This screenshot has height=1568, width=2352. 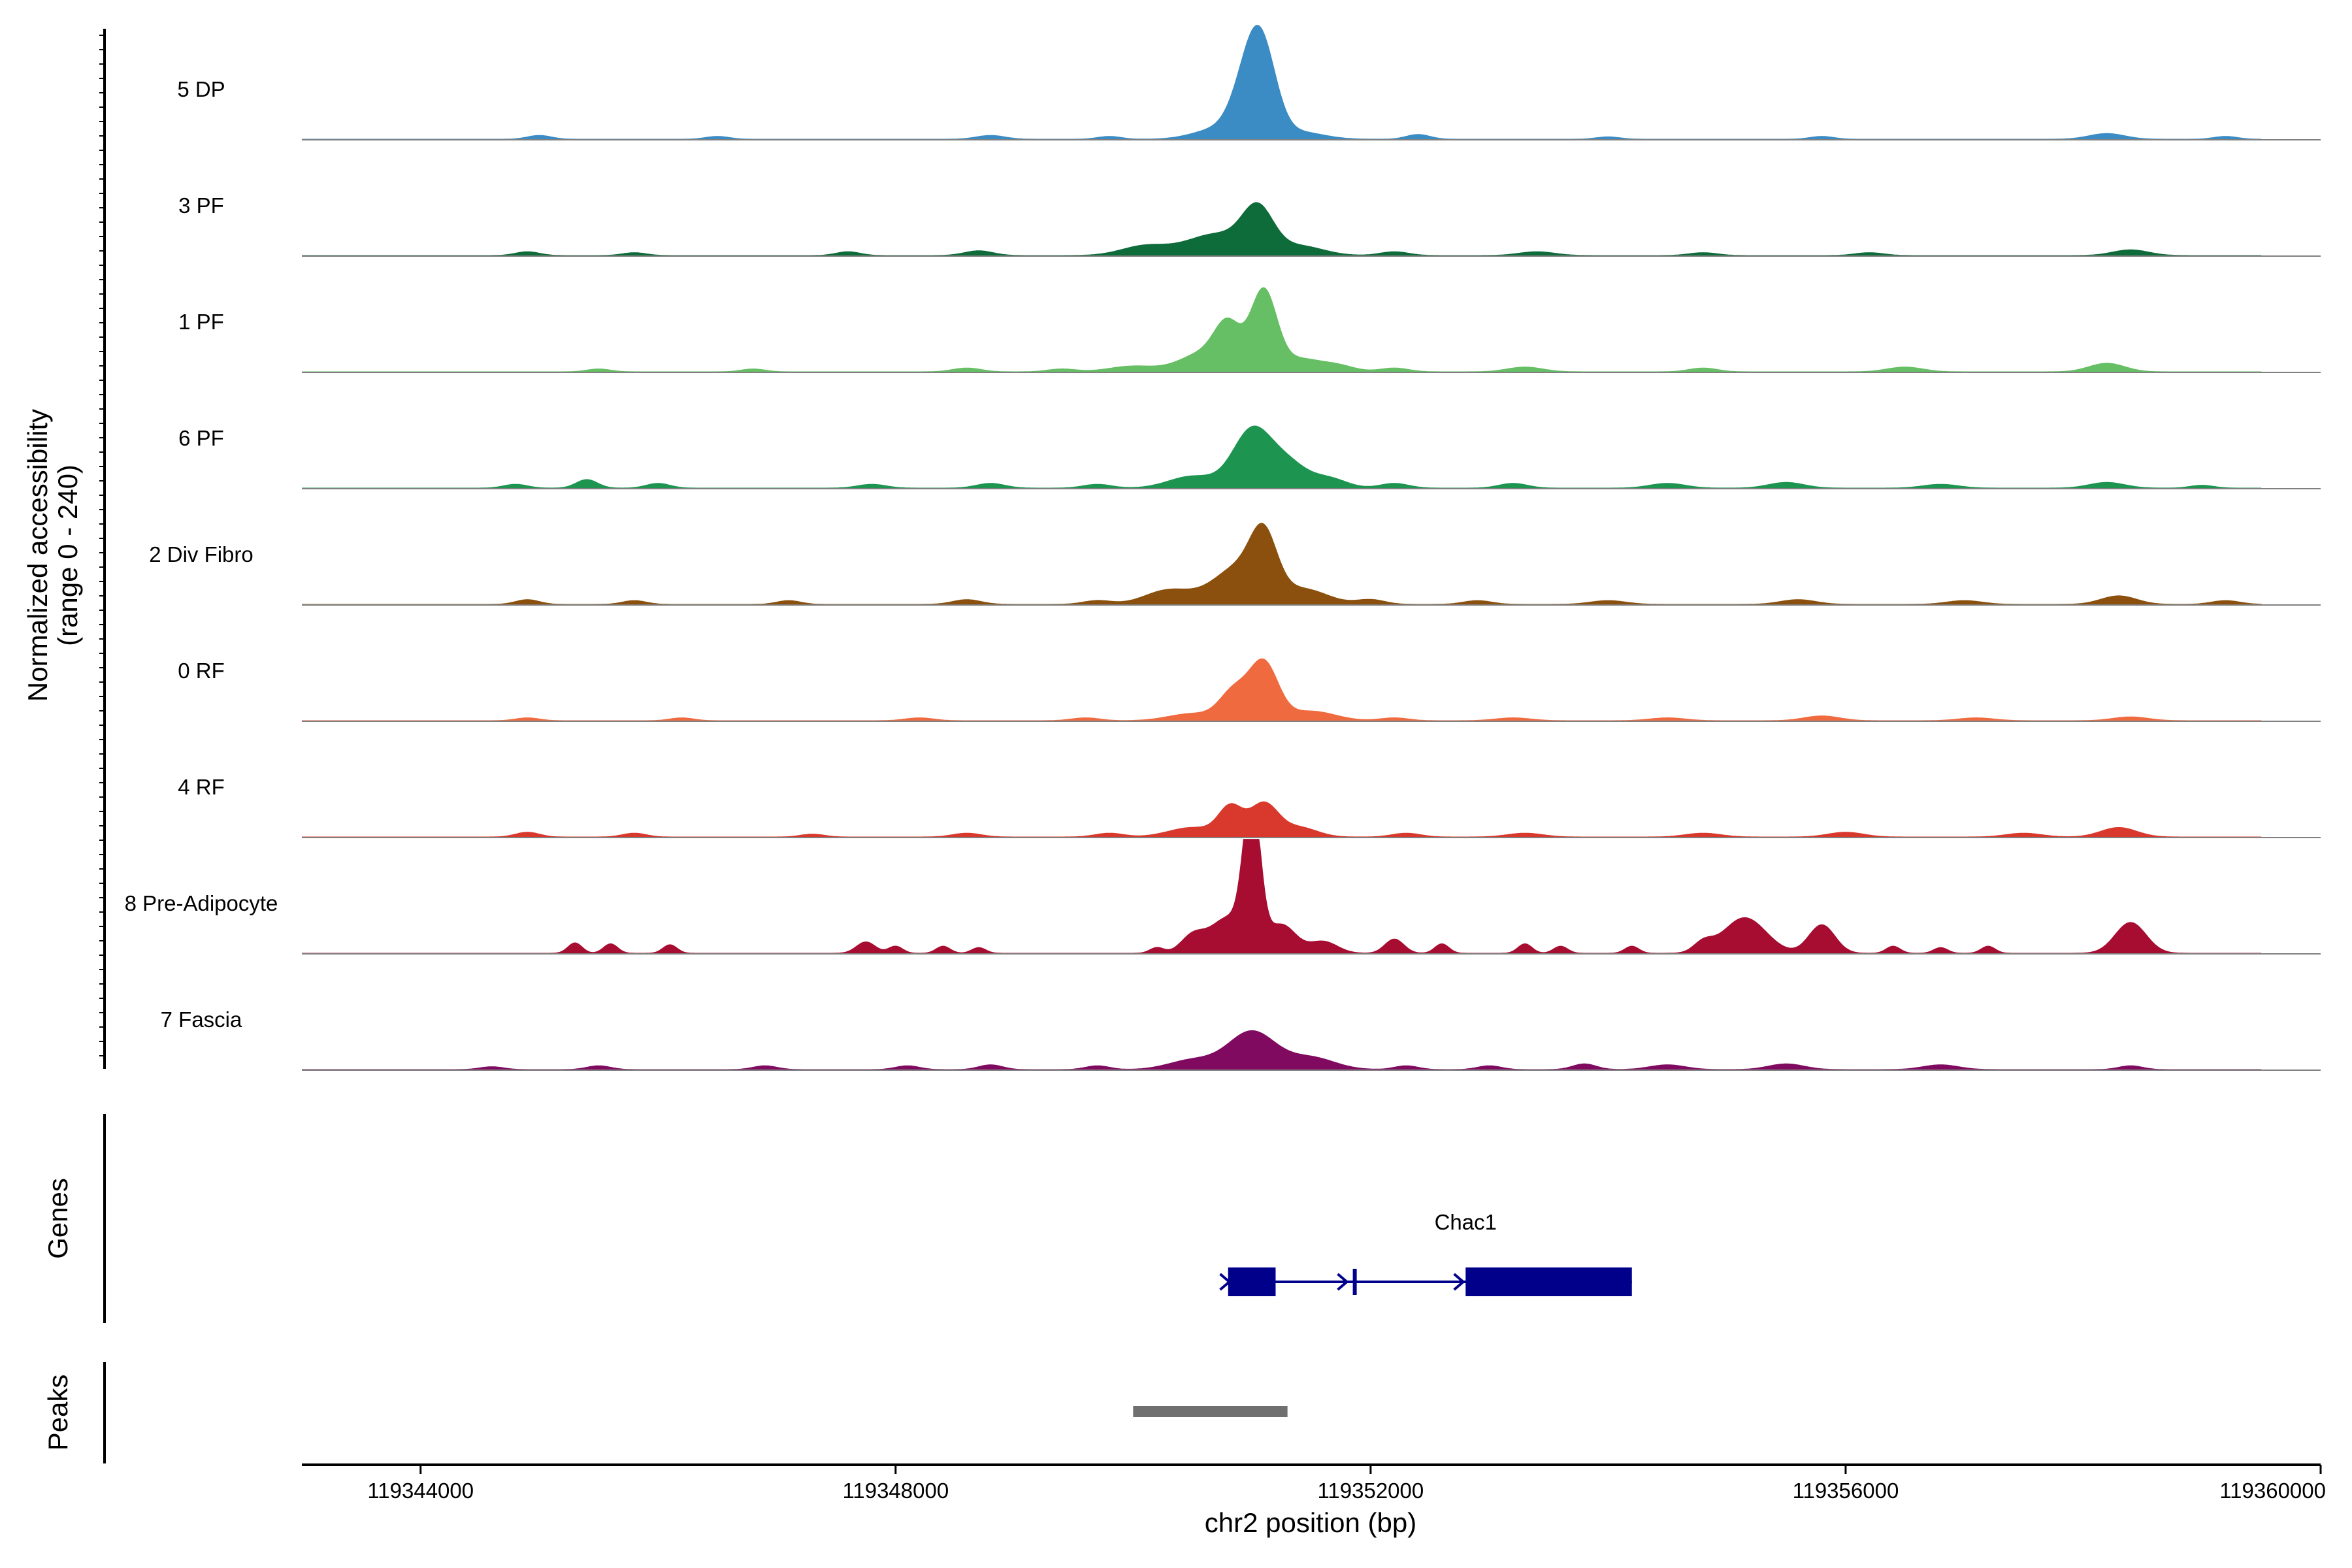 I want to click on track-1-pf: 1 PF, so click(x=1249, y=330).